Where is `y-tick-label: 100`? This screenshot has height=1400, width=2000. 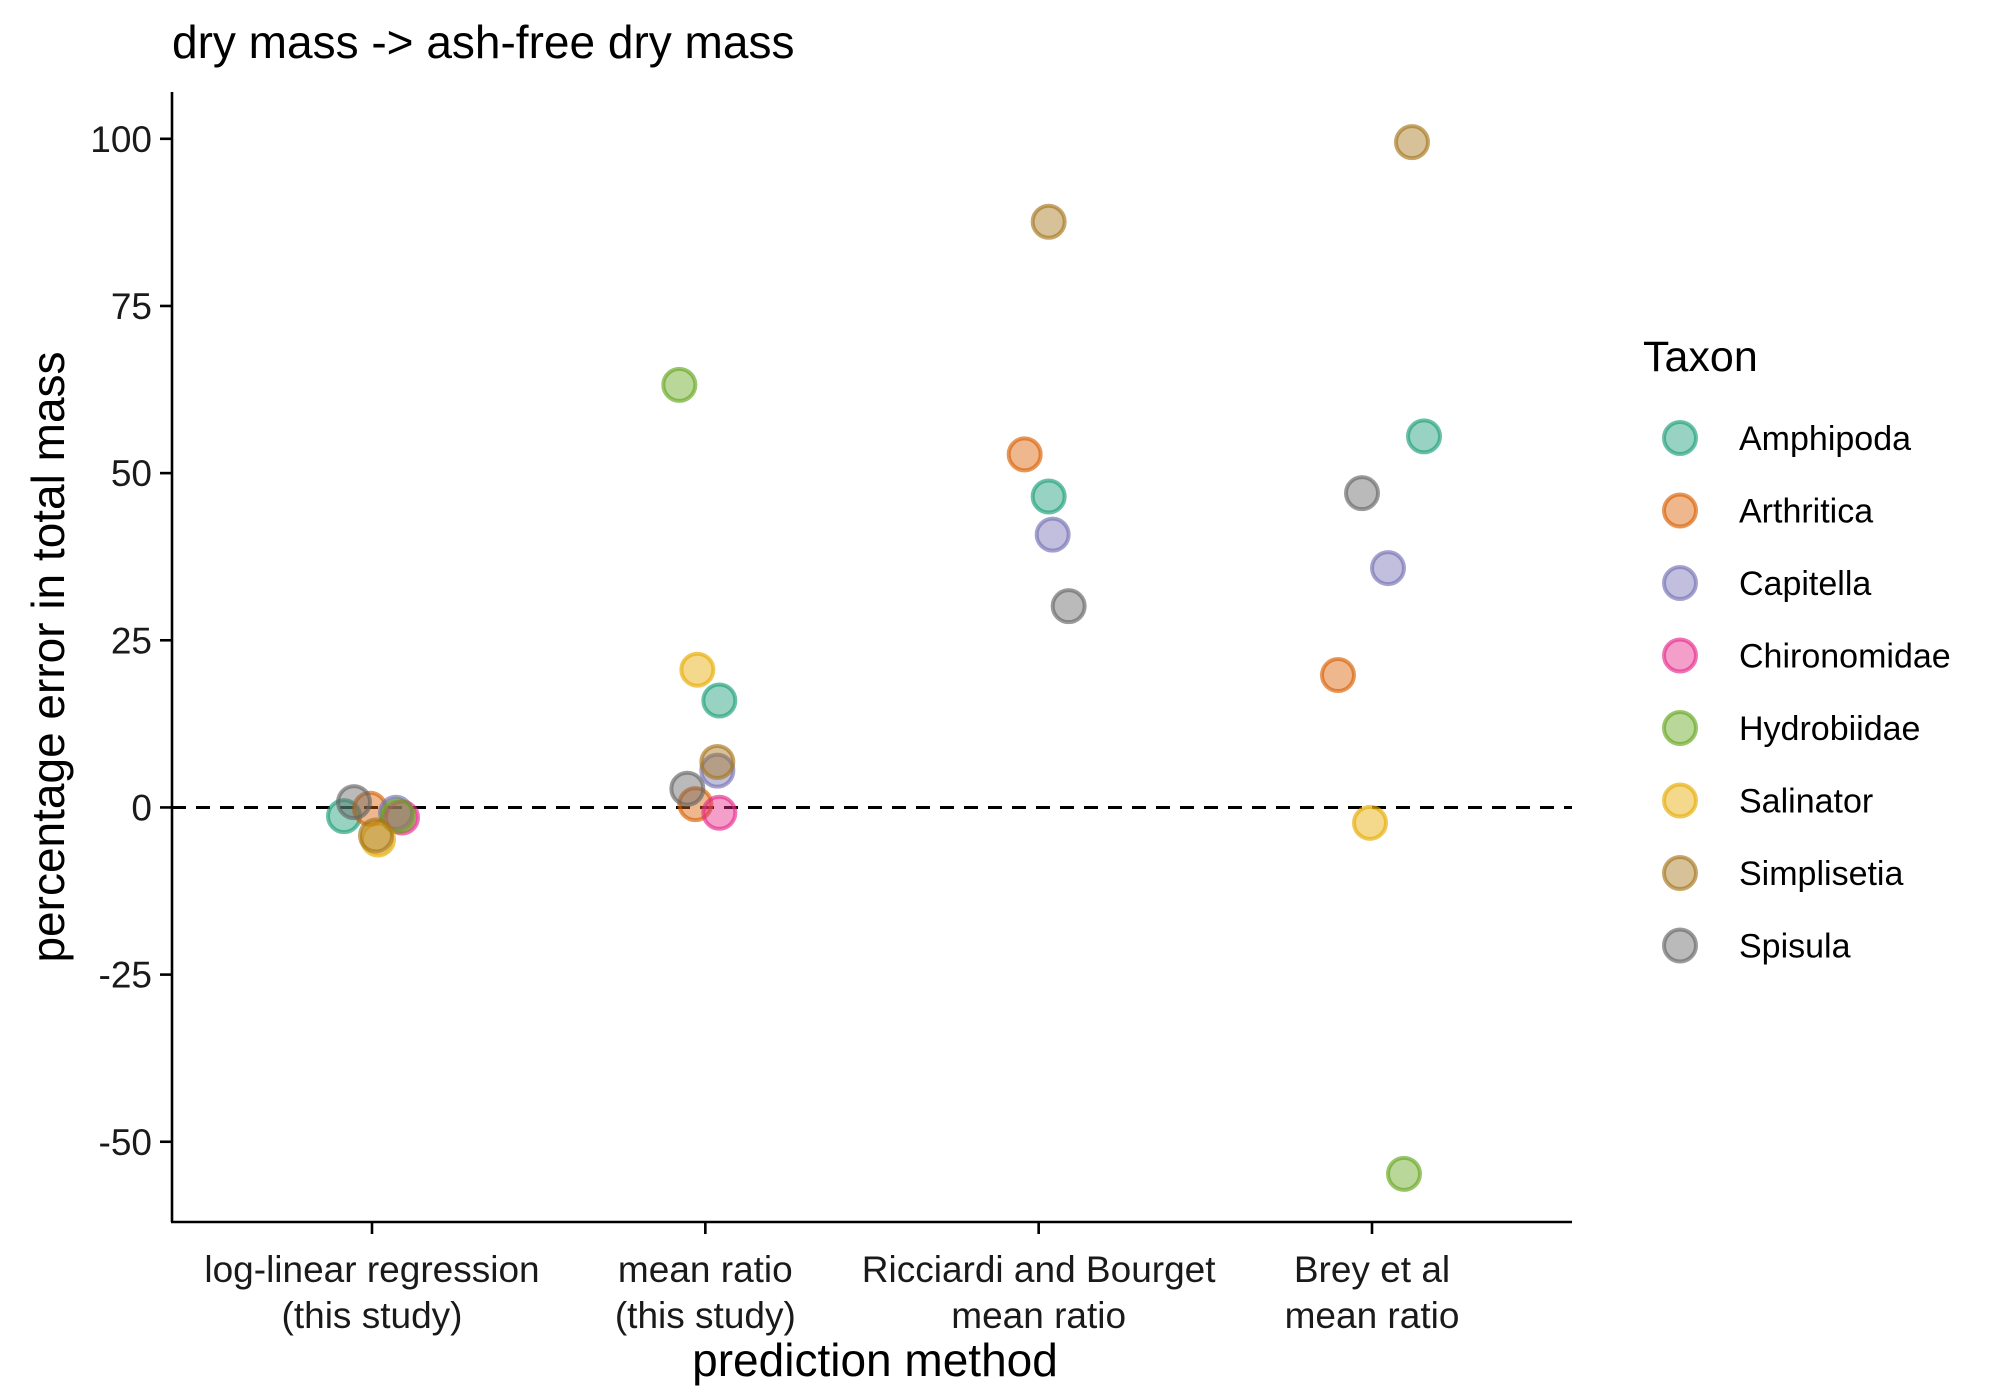
y-tick-label: 100 is located at coordinates (121, 139).